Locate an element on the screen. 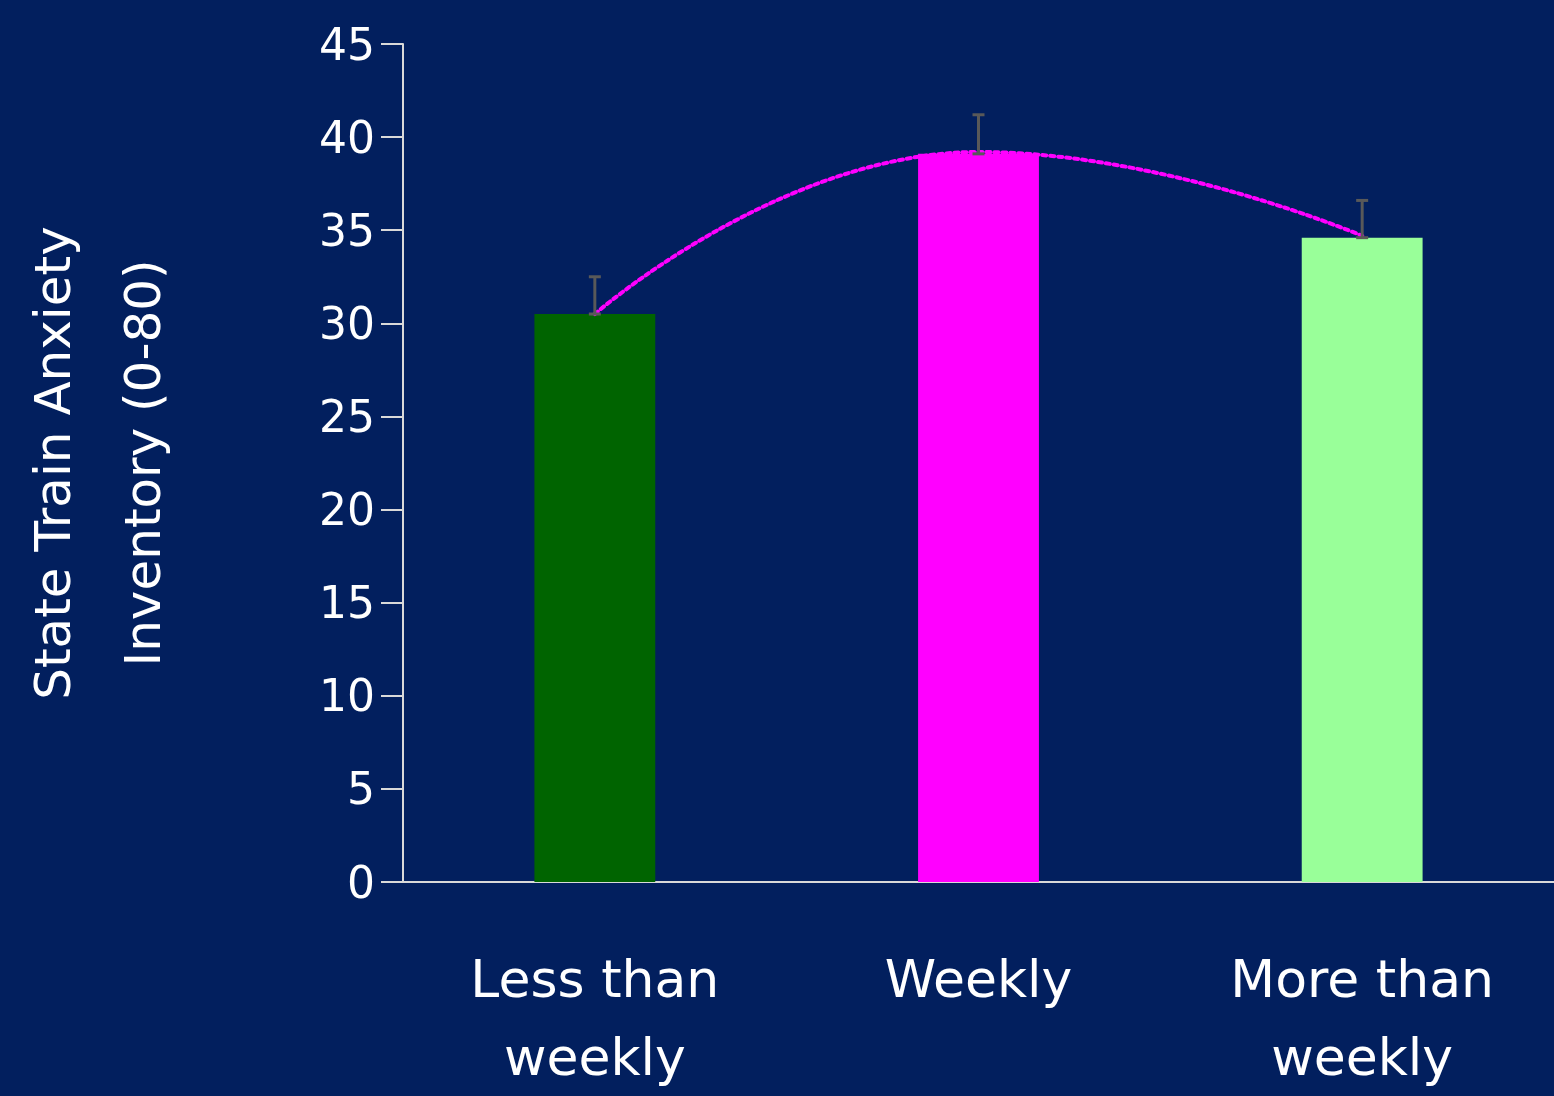 This screenshot has width=1554, height=1096. y-tick-label: 5 is located at coordinates (361, 789).